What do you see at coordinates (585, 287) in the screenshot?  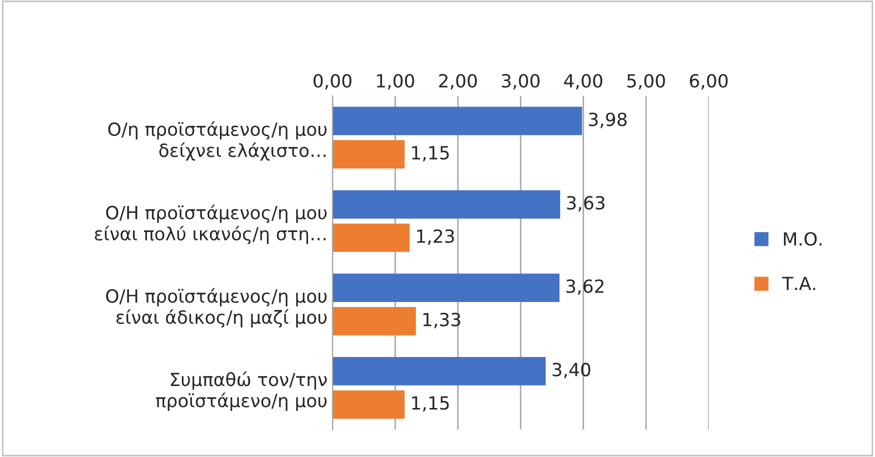 I see `data-label: 3,62` at bounding box center [585, 287].